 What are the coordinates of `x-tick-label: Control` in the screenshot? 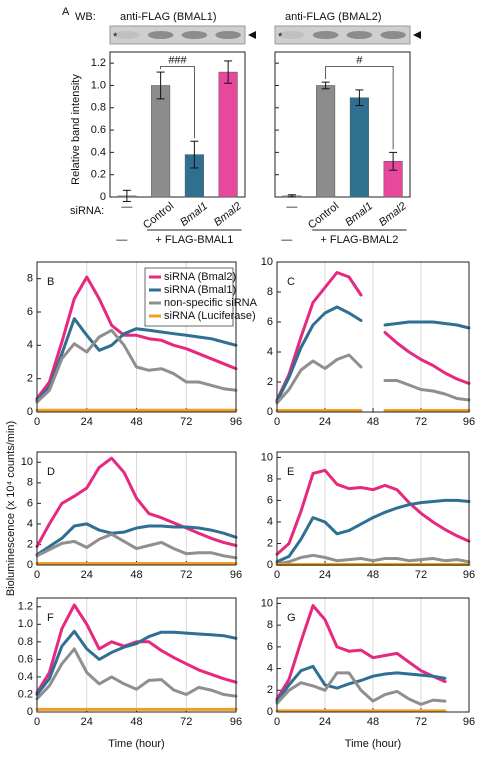 It's located at (158, 215).